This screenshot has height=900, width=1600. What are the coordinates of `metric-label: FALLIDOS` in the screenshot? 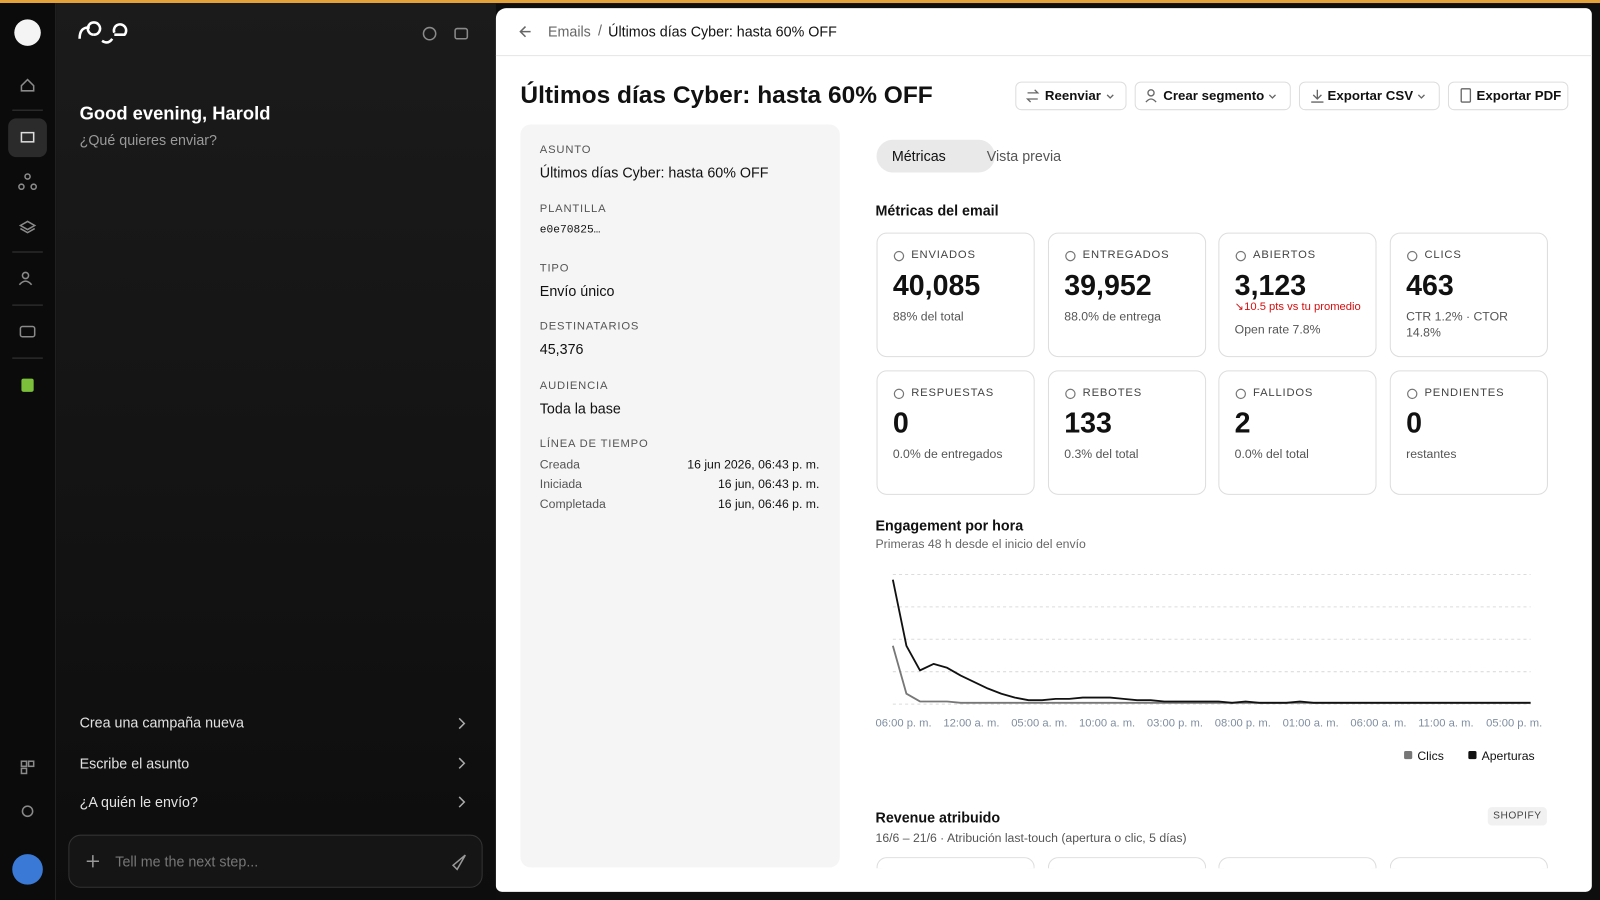 It's located at (1283, 393).